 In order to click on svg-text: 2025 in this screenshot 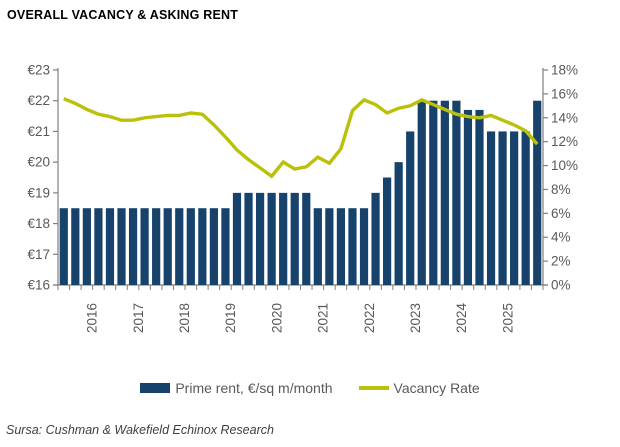, I will do `click(507, 318)`.